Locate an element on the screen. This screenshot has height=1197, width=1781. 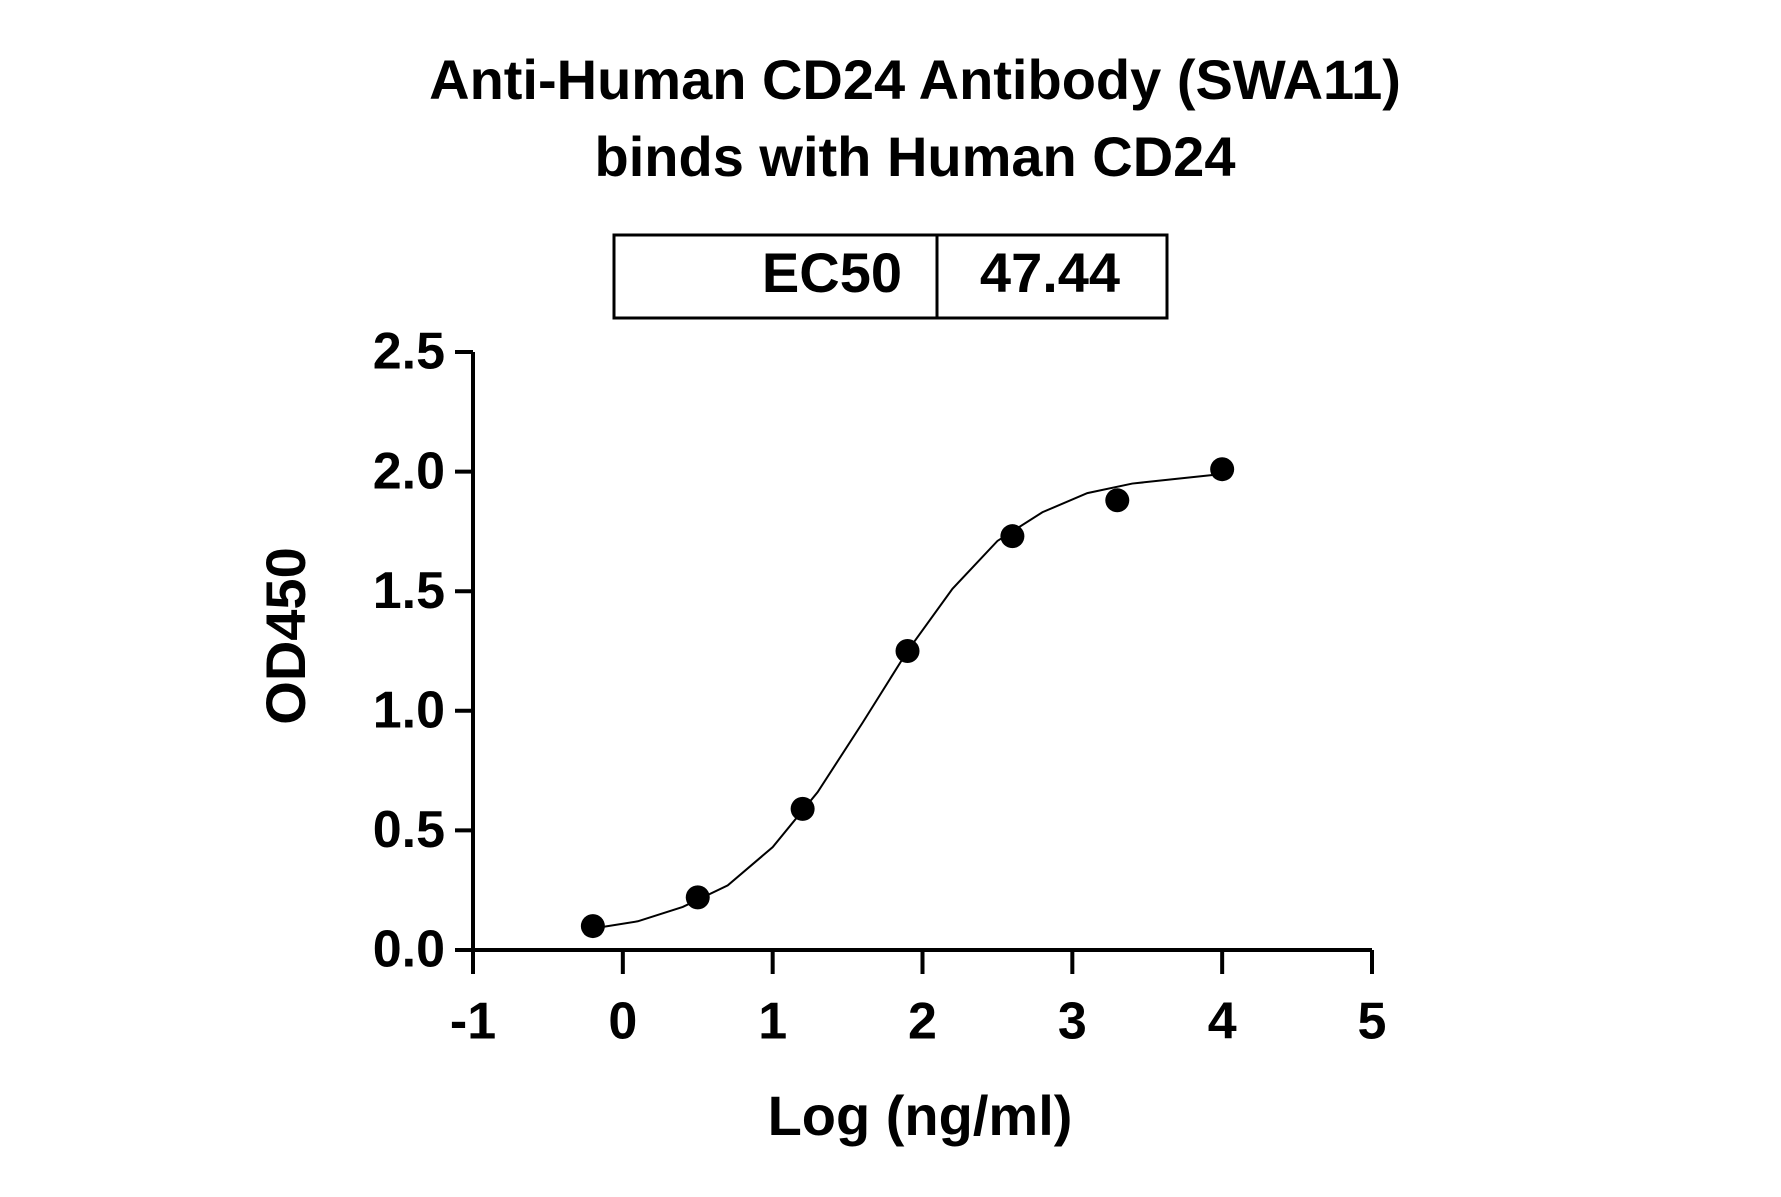
x-axis-label: Log (ng/ml) is located at coordinates (920, 1115).